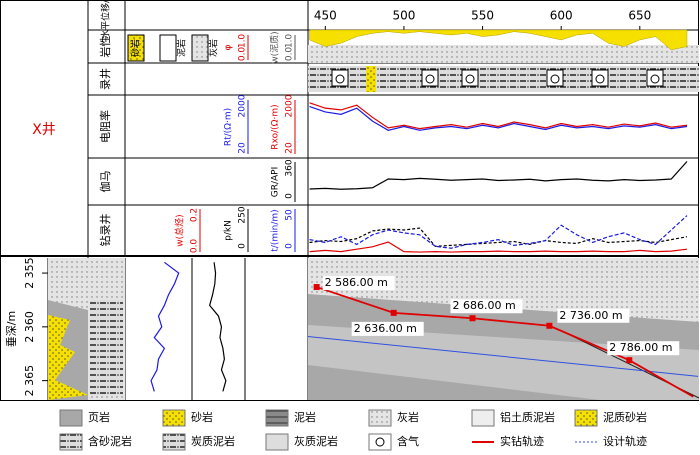 This screenshot has height=455, width=700. Describe the element at coordinates (180, 230) in the screenshot. I see `scale-name: w(总烃)` at that location.